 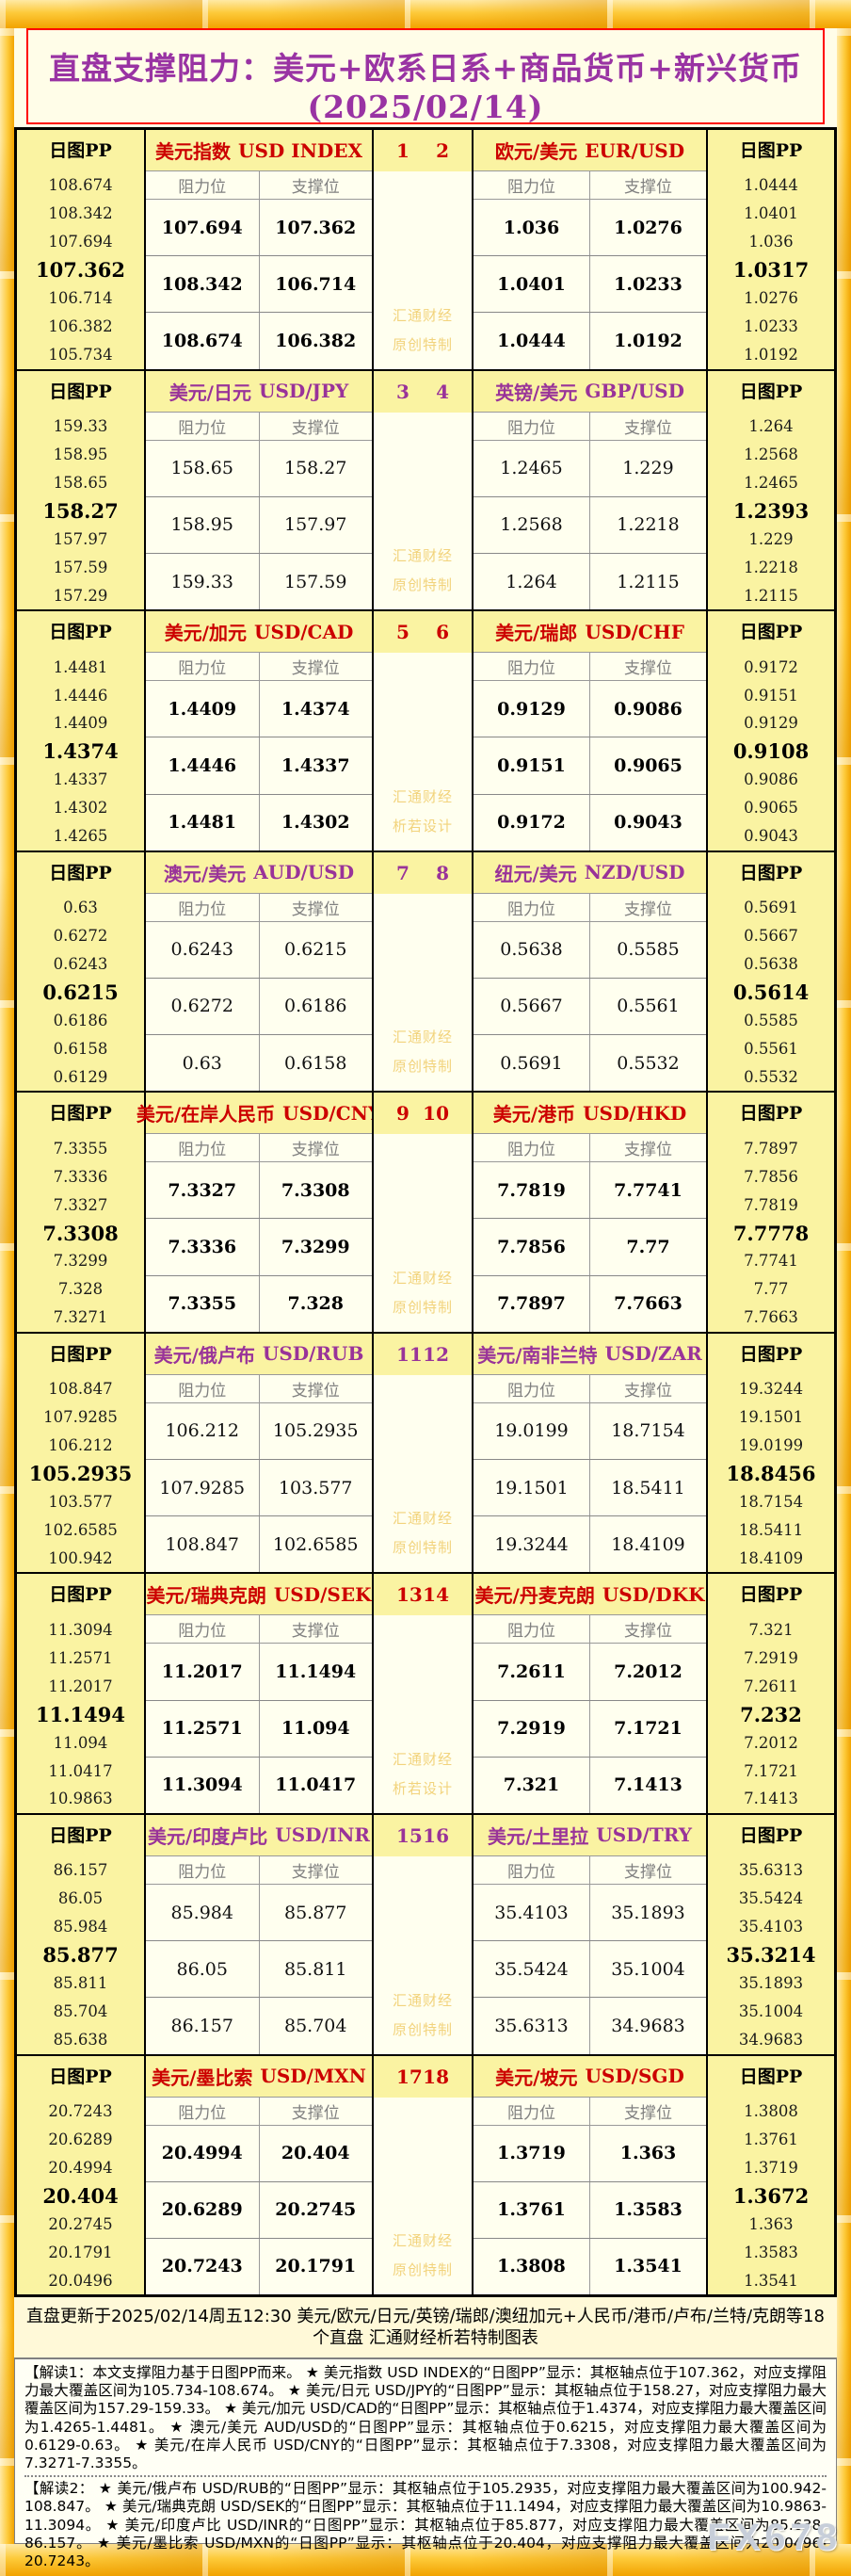 I want to click on pair-name-cn: 美元/坡元, so click(x=536, y=2077).